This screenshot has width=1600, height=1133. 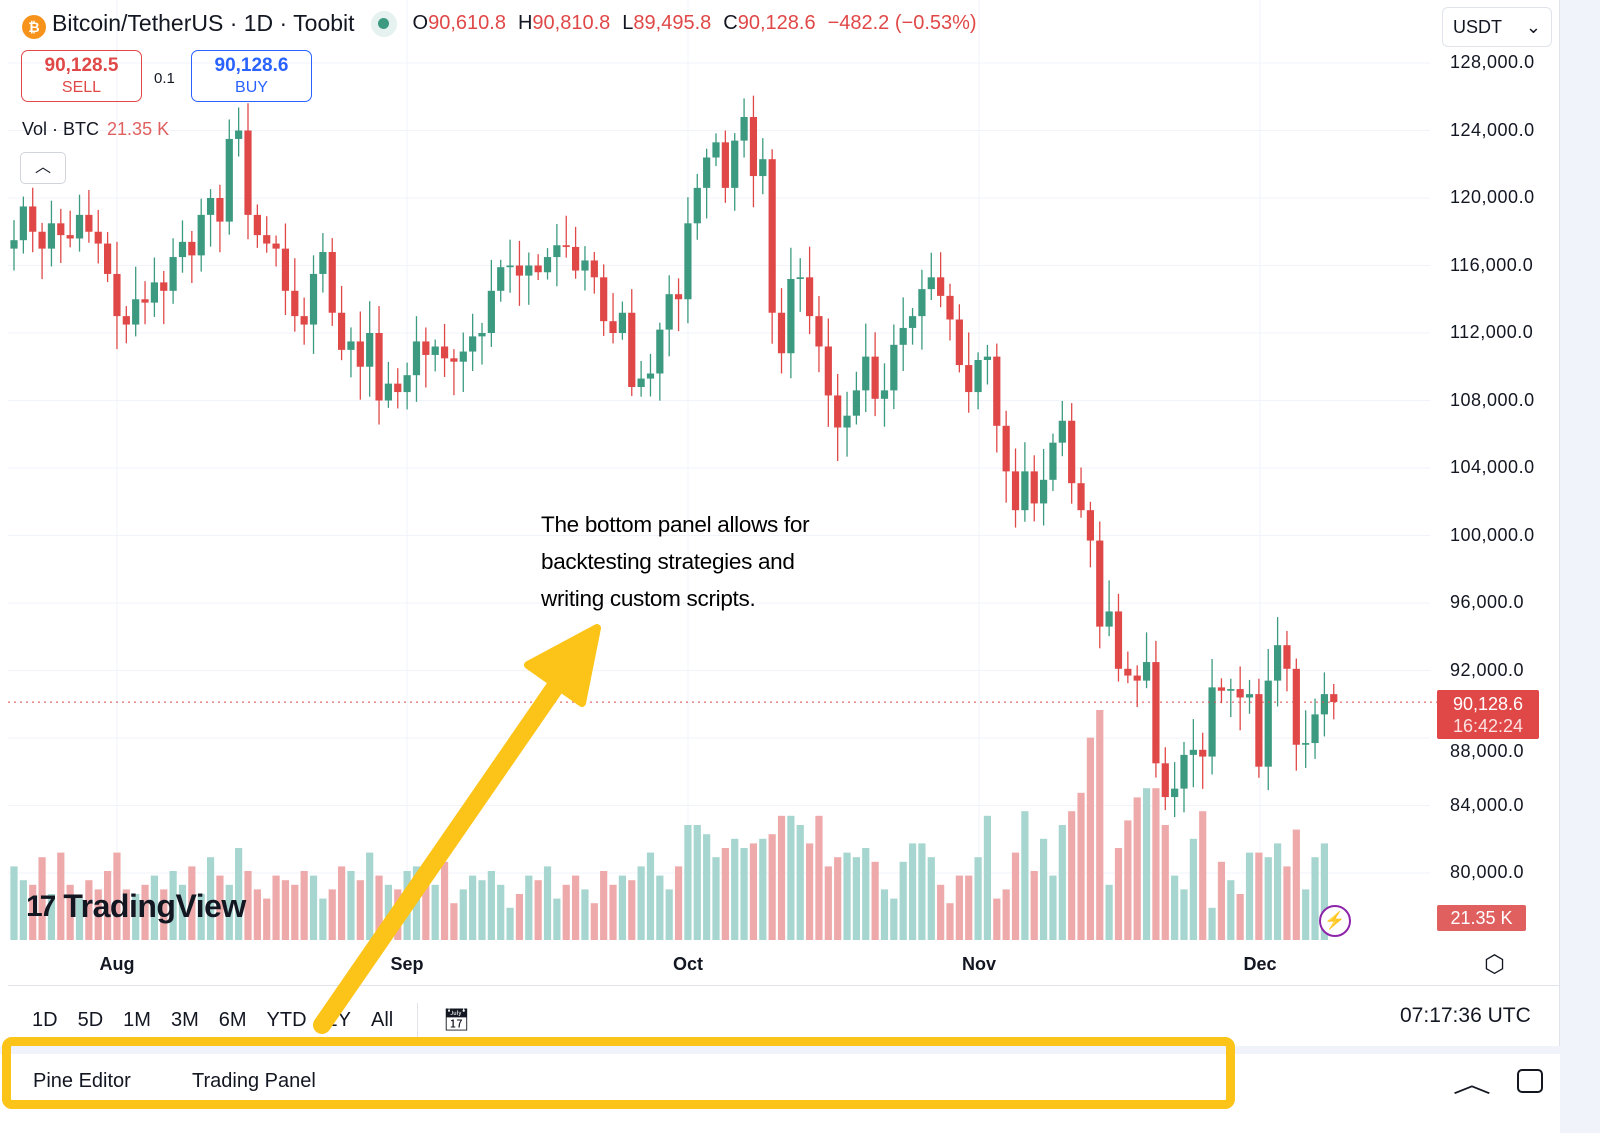 I want to click on bottom-panel, so click(x=784, y=1093).